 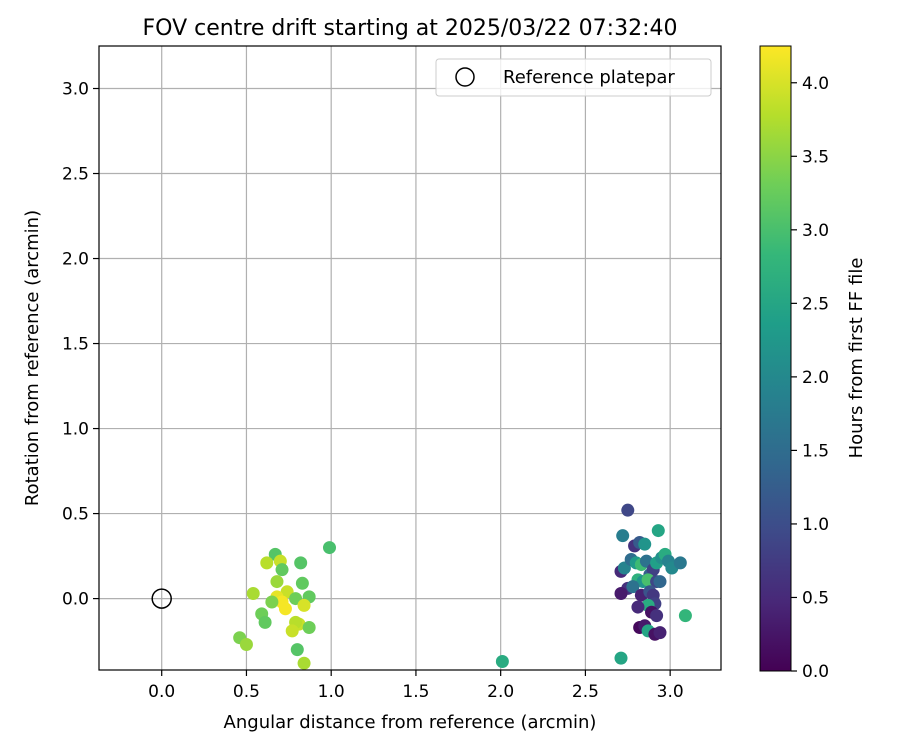 What do you see at coordinates (415, 692) in the screenshot?
I see `x-tick-label: 1.5` at bounding box center [415, 692].